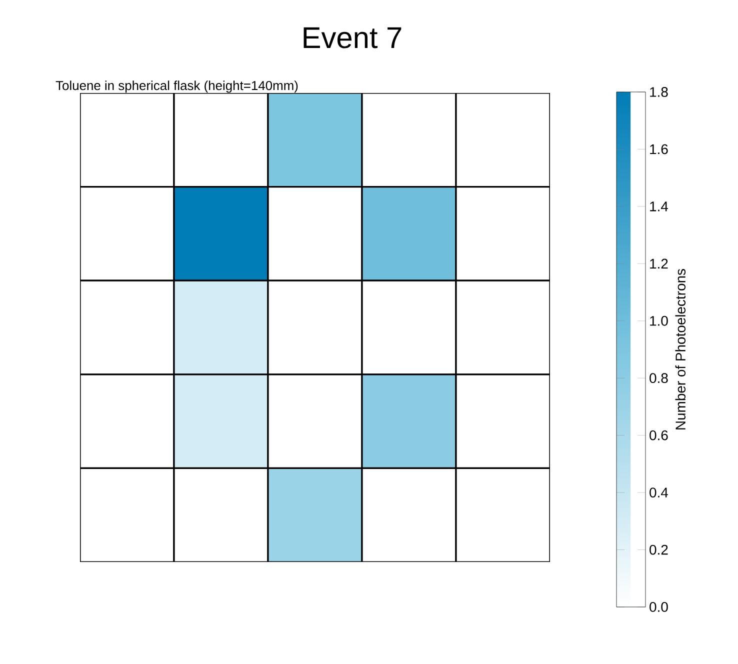 The height and width of the screenshot is (664, 738). I want to click on color-bar-label: 0.0, so click(659, 607).